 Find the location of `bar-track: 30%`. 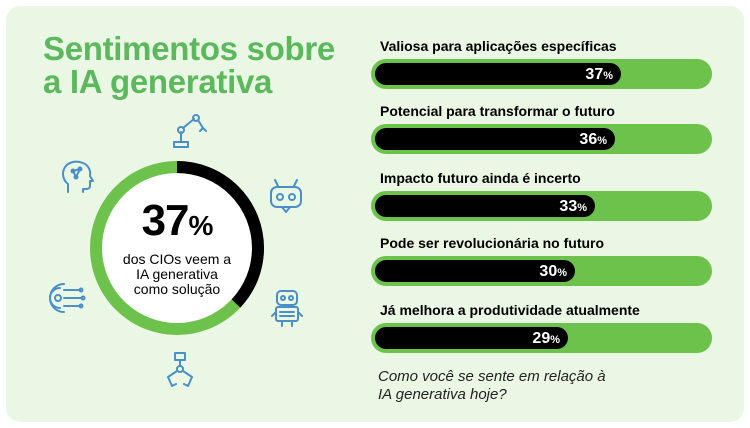

bar-track: 30% is located at coordinates (541, 271).